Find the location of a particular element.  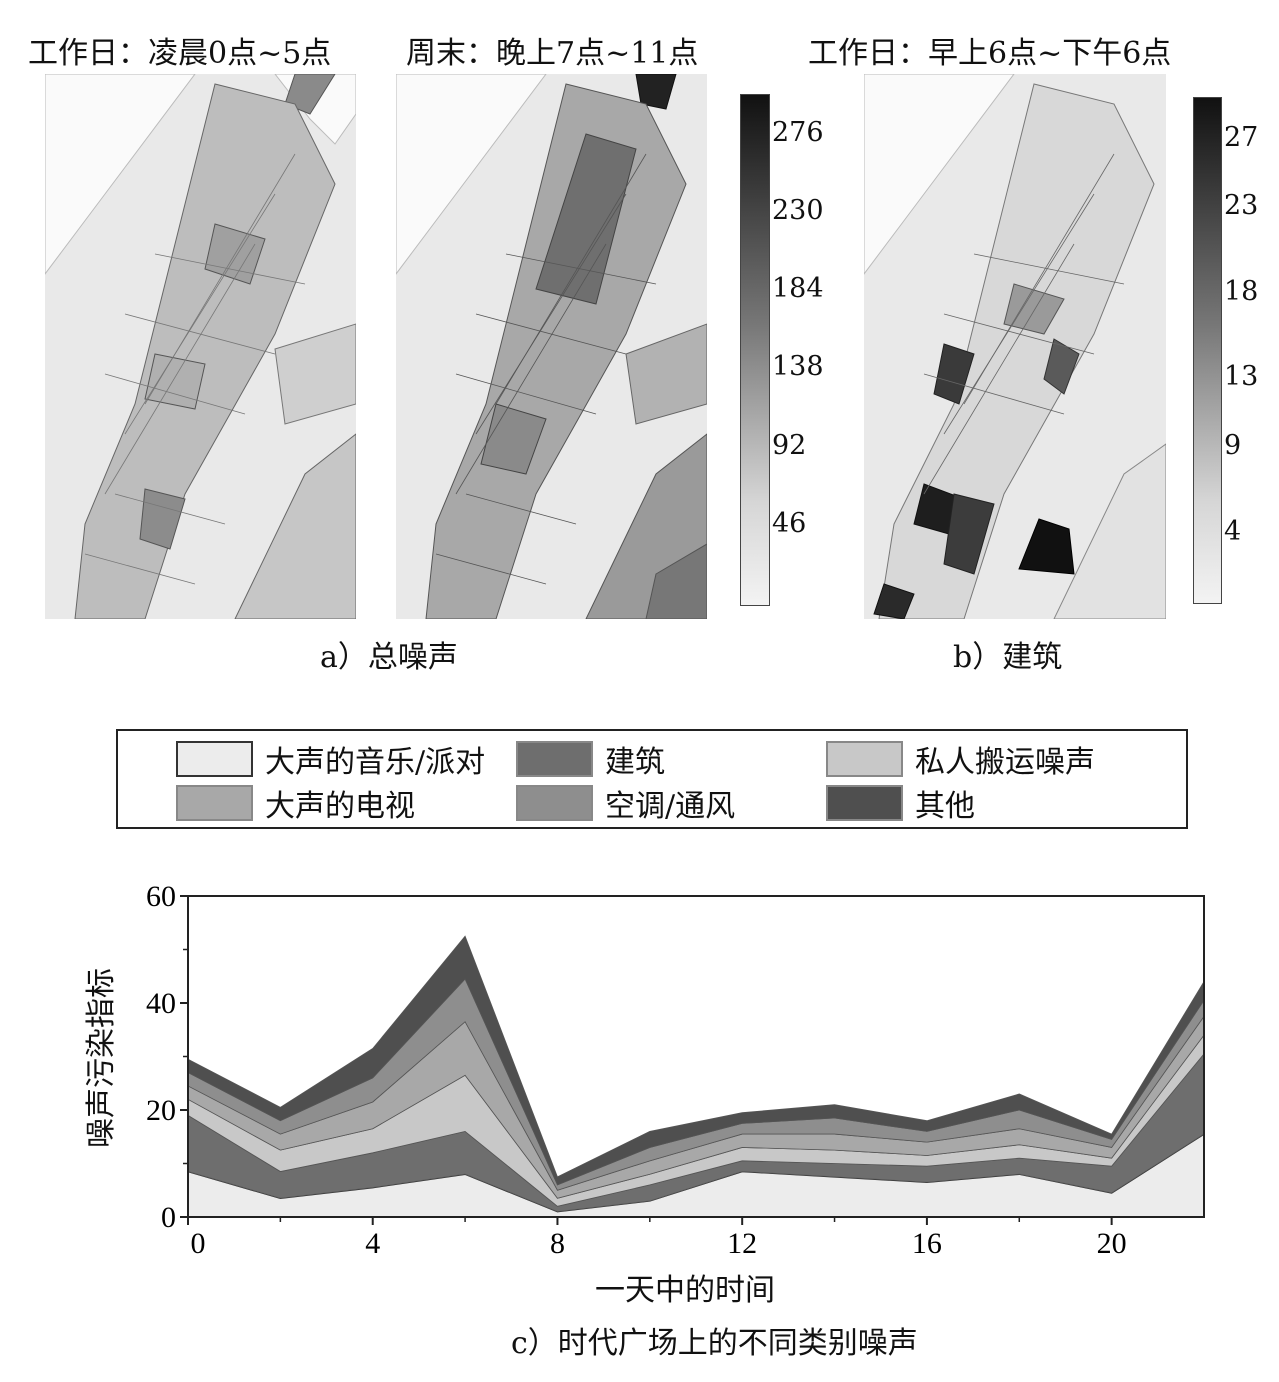

legend-item: 大声的电视 is located at coordinates (295, 803).